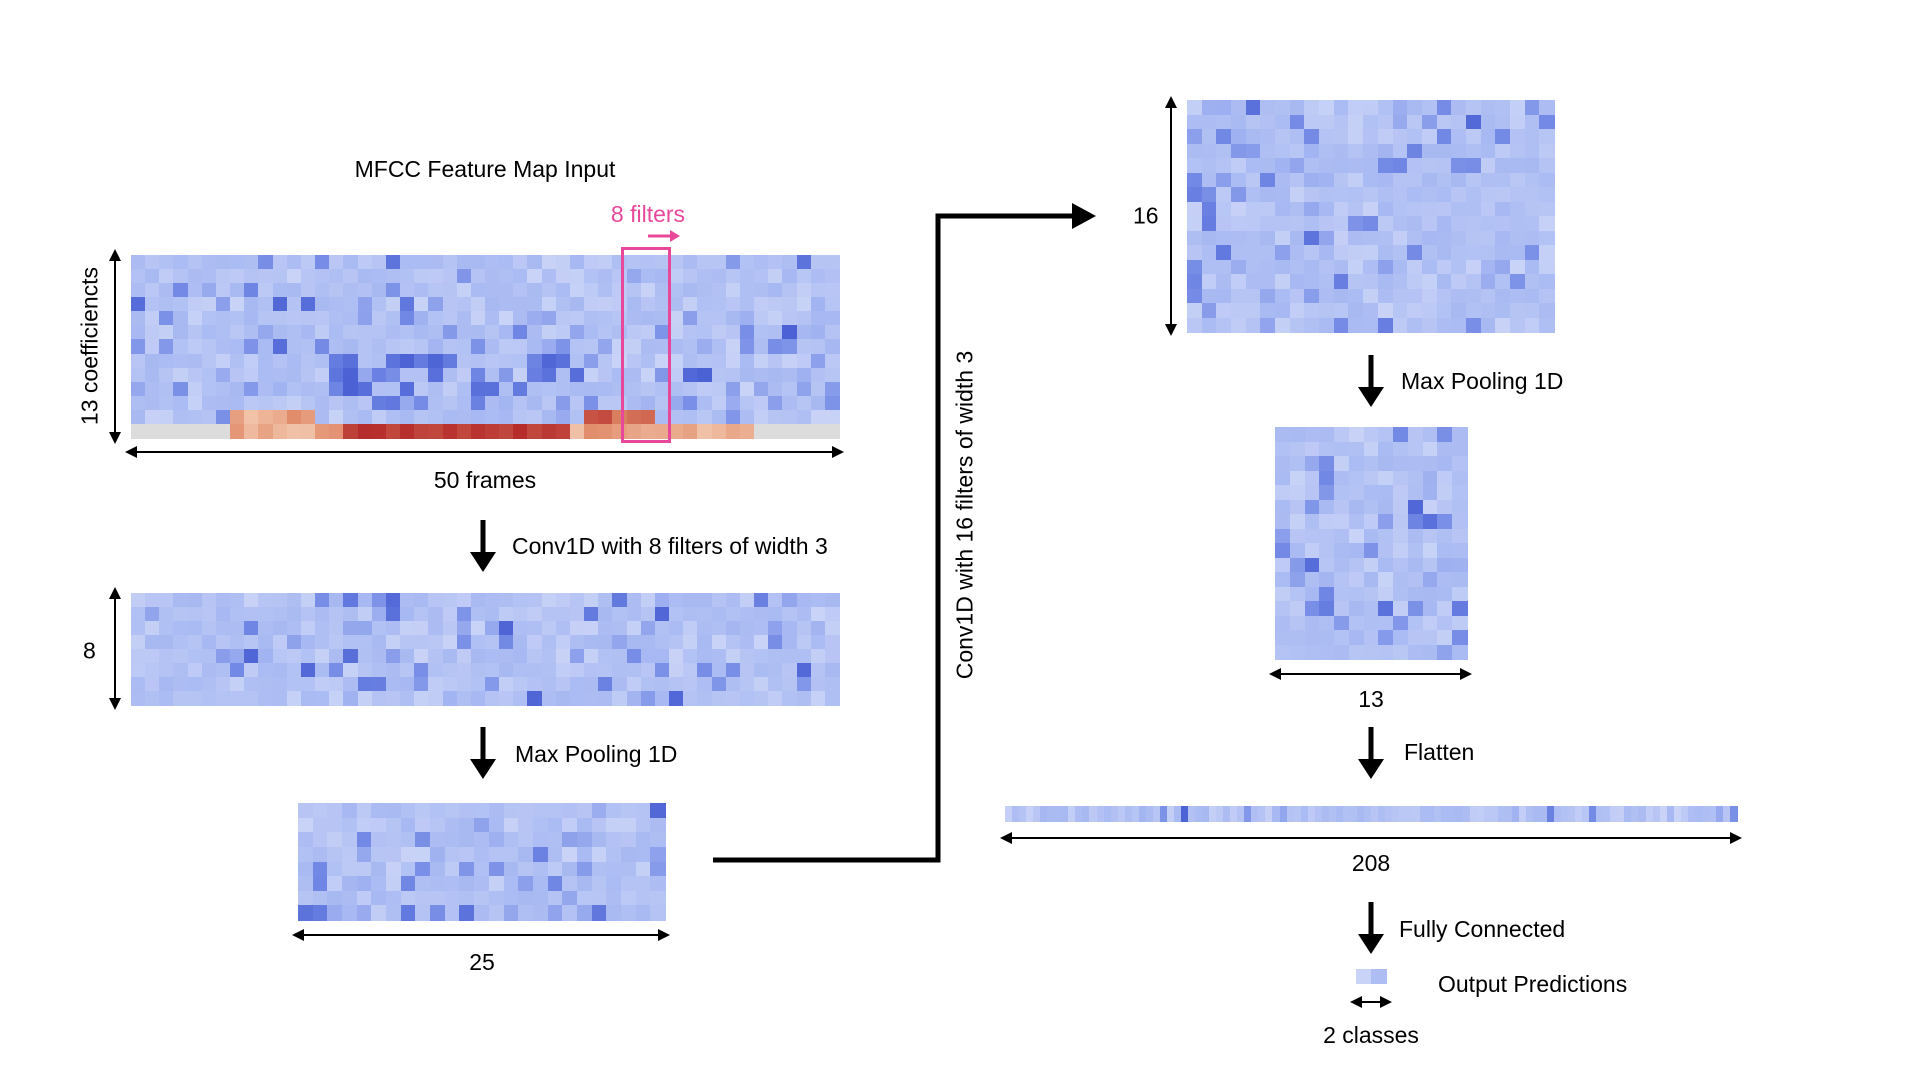 The height and width of the screenshot is (1080, 1920). I want to click on conv1-flow-arrowhead, so click(483, 562).